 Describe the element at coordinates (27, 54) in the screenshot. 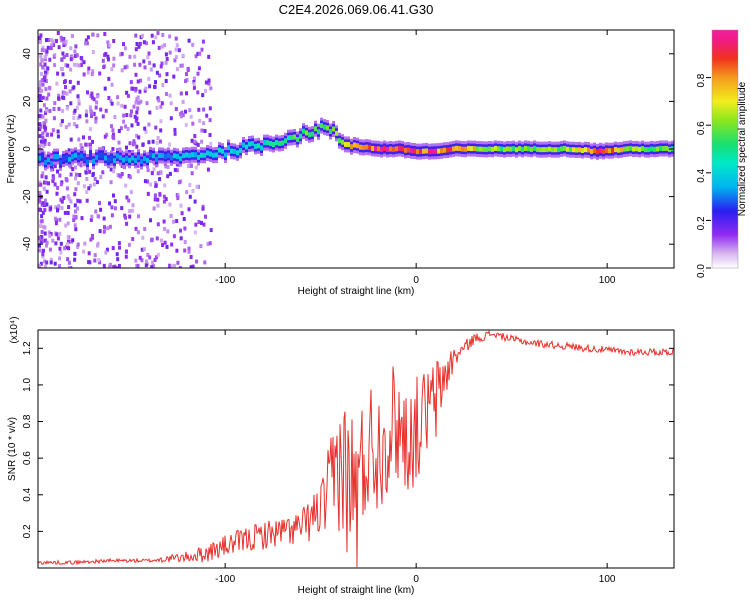

I see `y-tick-label: 40` at that location.